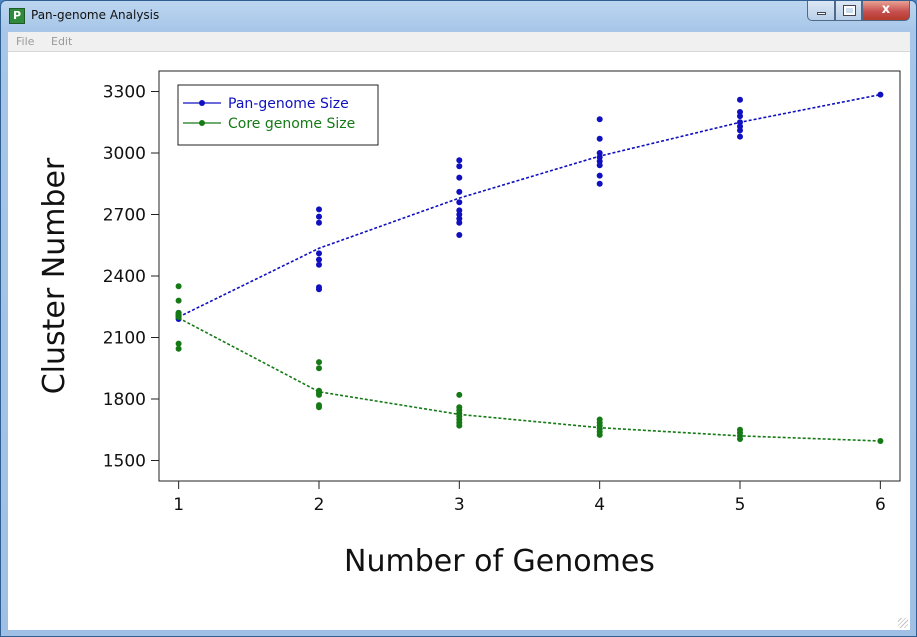 The width and height of the screenshot is (917, 637). I want to click on x-axis-label: Number of Genomes, so click(499, 561).